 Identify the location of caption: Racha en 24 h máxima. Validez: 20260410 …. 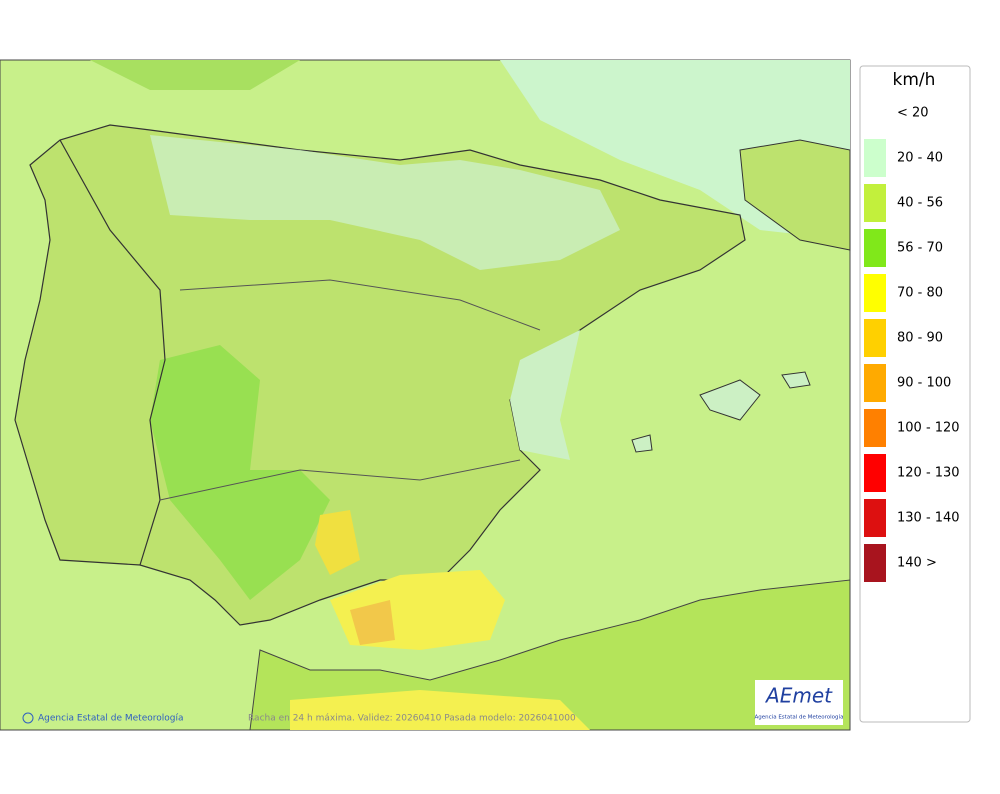
(412, 719).